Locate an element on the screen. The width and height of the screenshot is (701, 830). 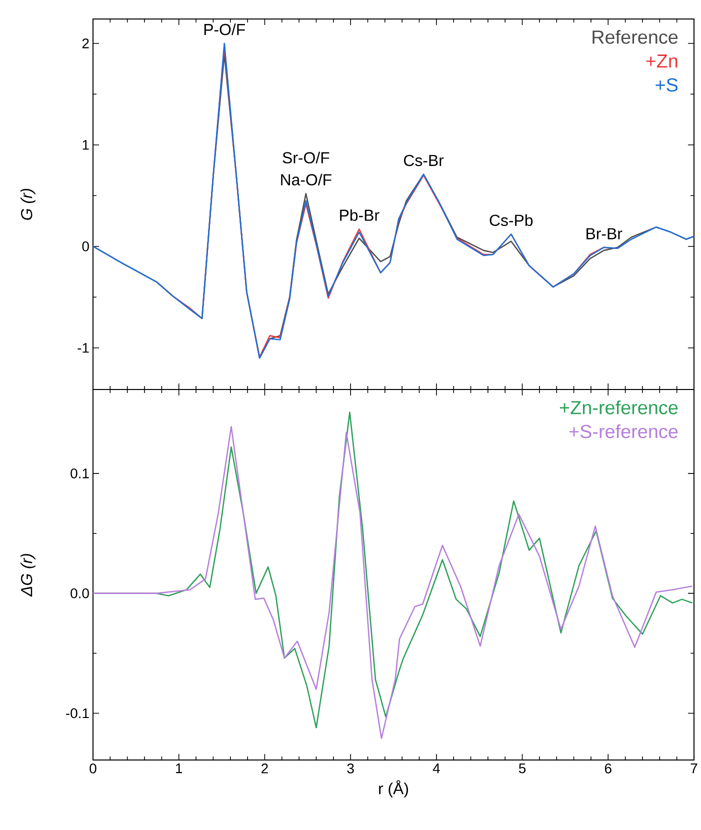
y-axis-title: G (r) is located at coordinates (28, 204).